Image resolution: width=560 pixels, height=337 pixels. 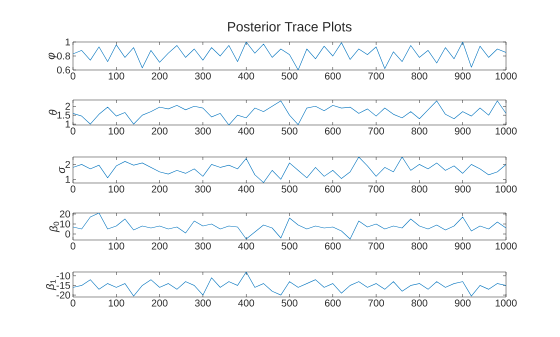 What do you see at coordinates (52, 112) in the screenshot?
I see `y-axis-title: θ` at bounding box center [52, 112].